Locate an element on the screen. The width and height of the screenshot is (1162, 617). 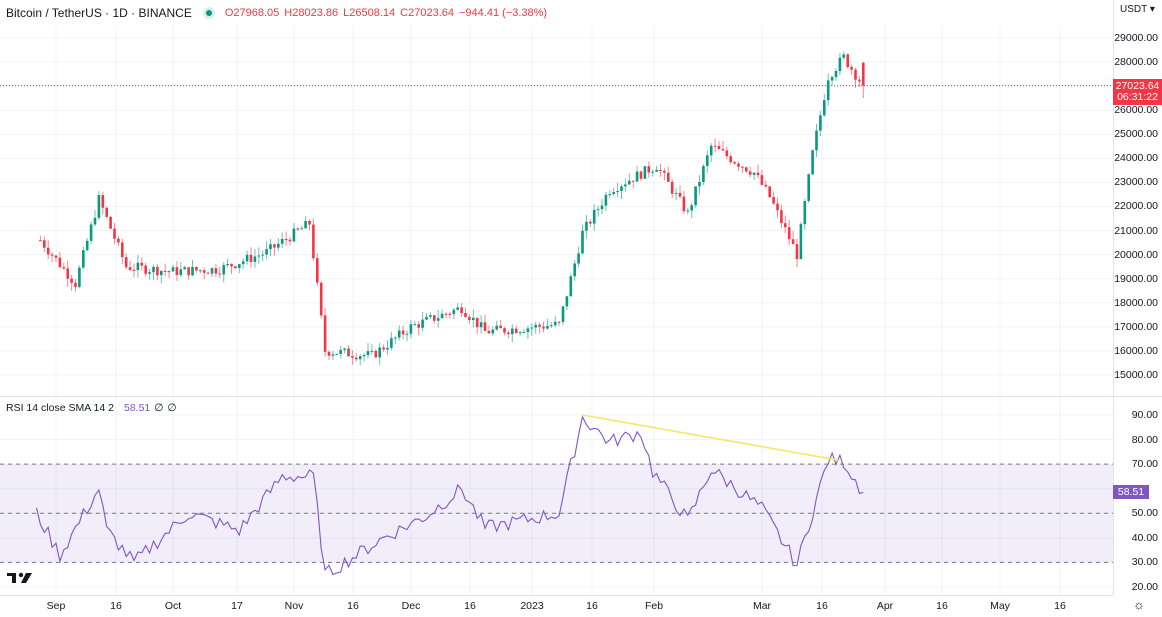
last-price-value: 27023.64 is located at coordinates (1137, 86).